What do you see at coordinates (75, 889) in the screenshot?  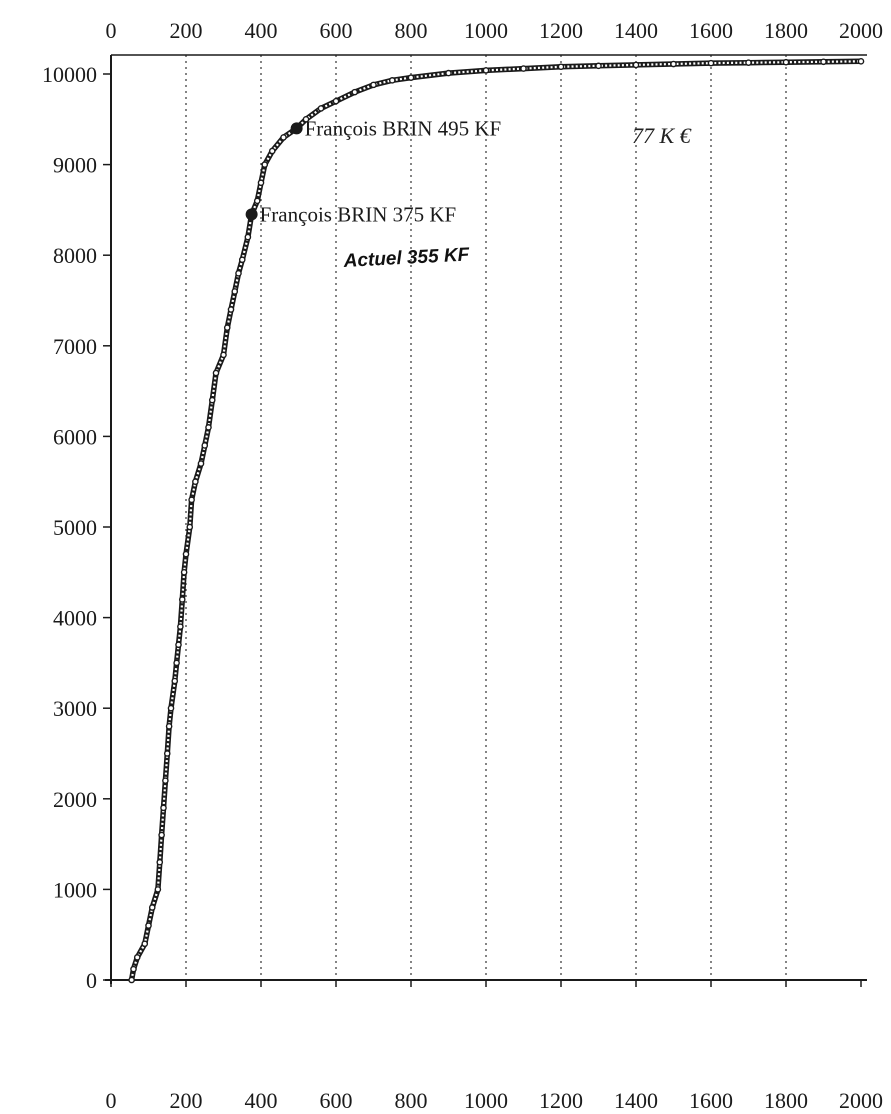 I see `y-tick-label-1000: 1000` at bounding box center [75, 889].